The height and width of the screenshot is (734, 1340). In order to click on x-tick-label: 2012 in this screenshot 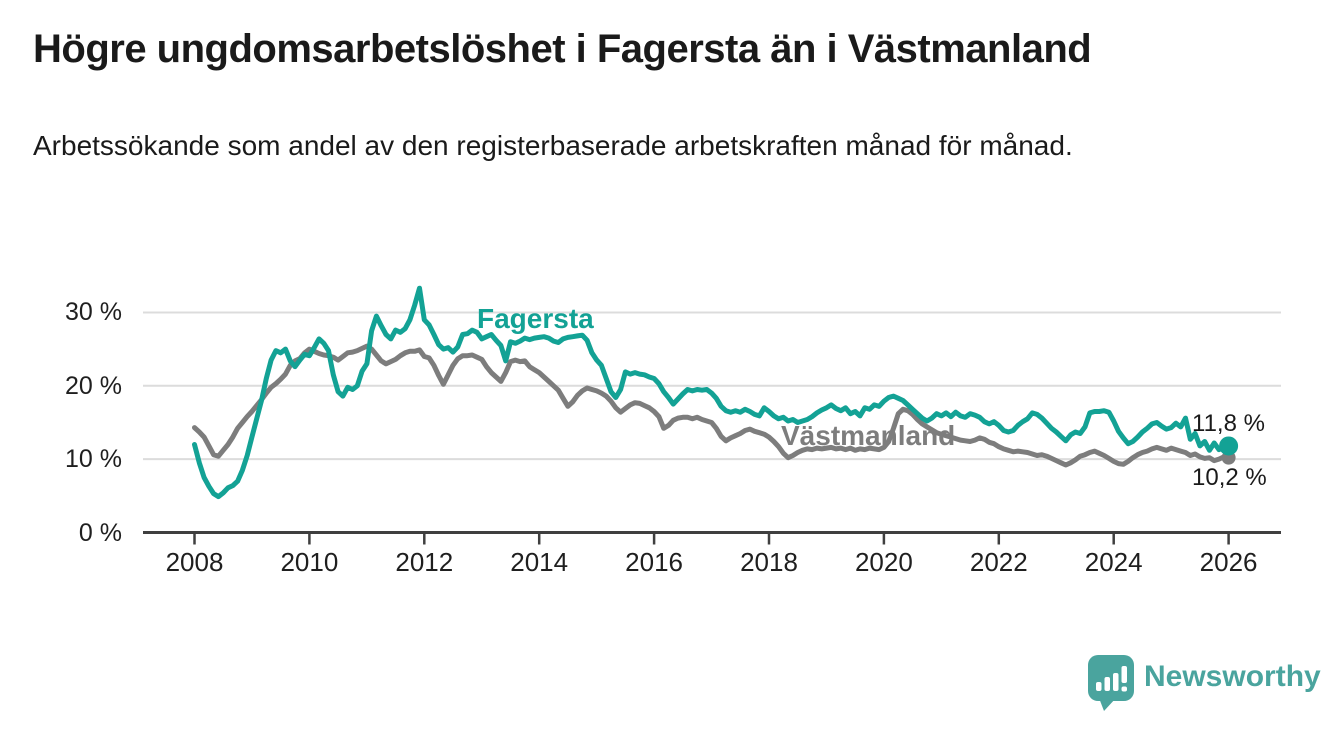, I will do `click(424, 562)`.